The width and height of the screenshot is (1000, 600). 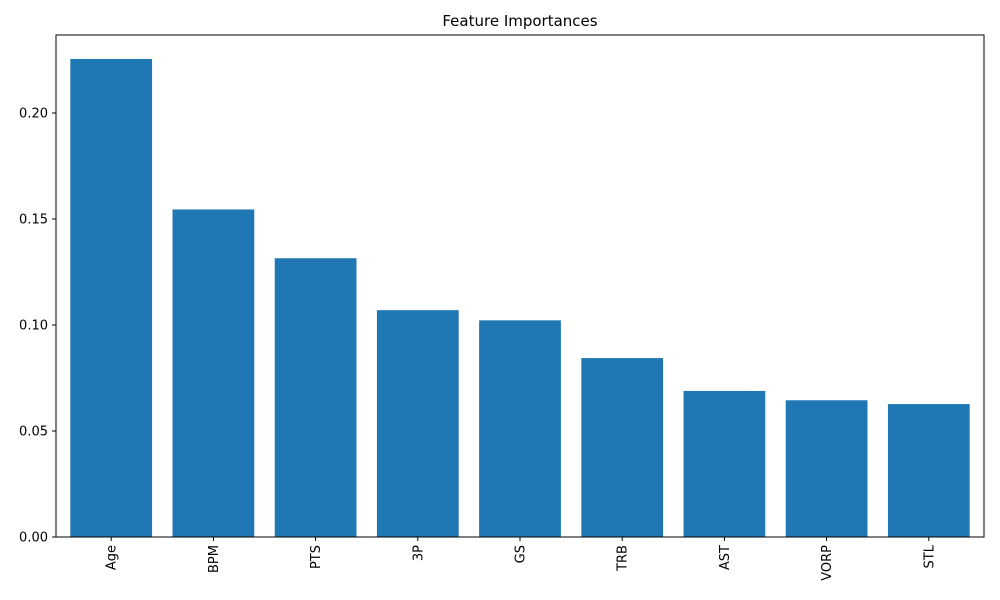 I want to click on bar-pts, so click(x=315, y=397).